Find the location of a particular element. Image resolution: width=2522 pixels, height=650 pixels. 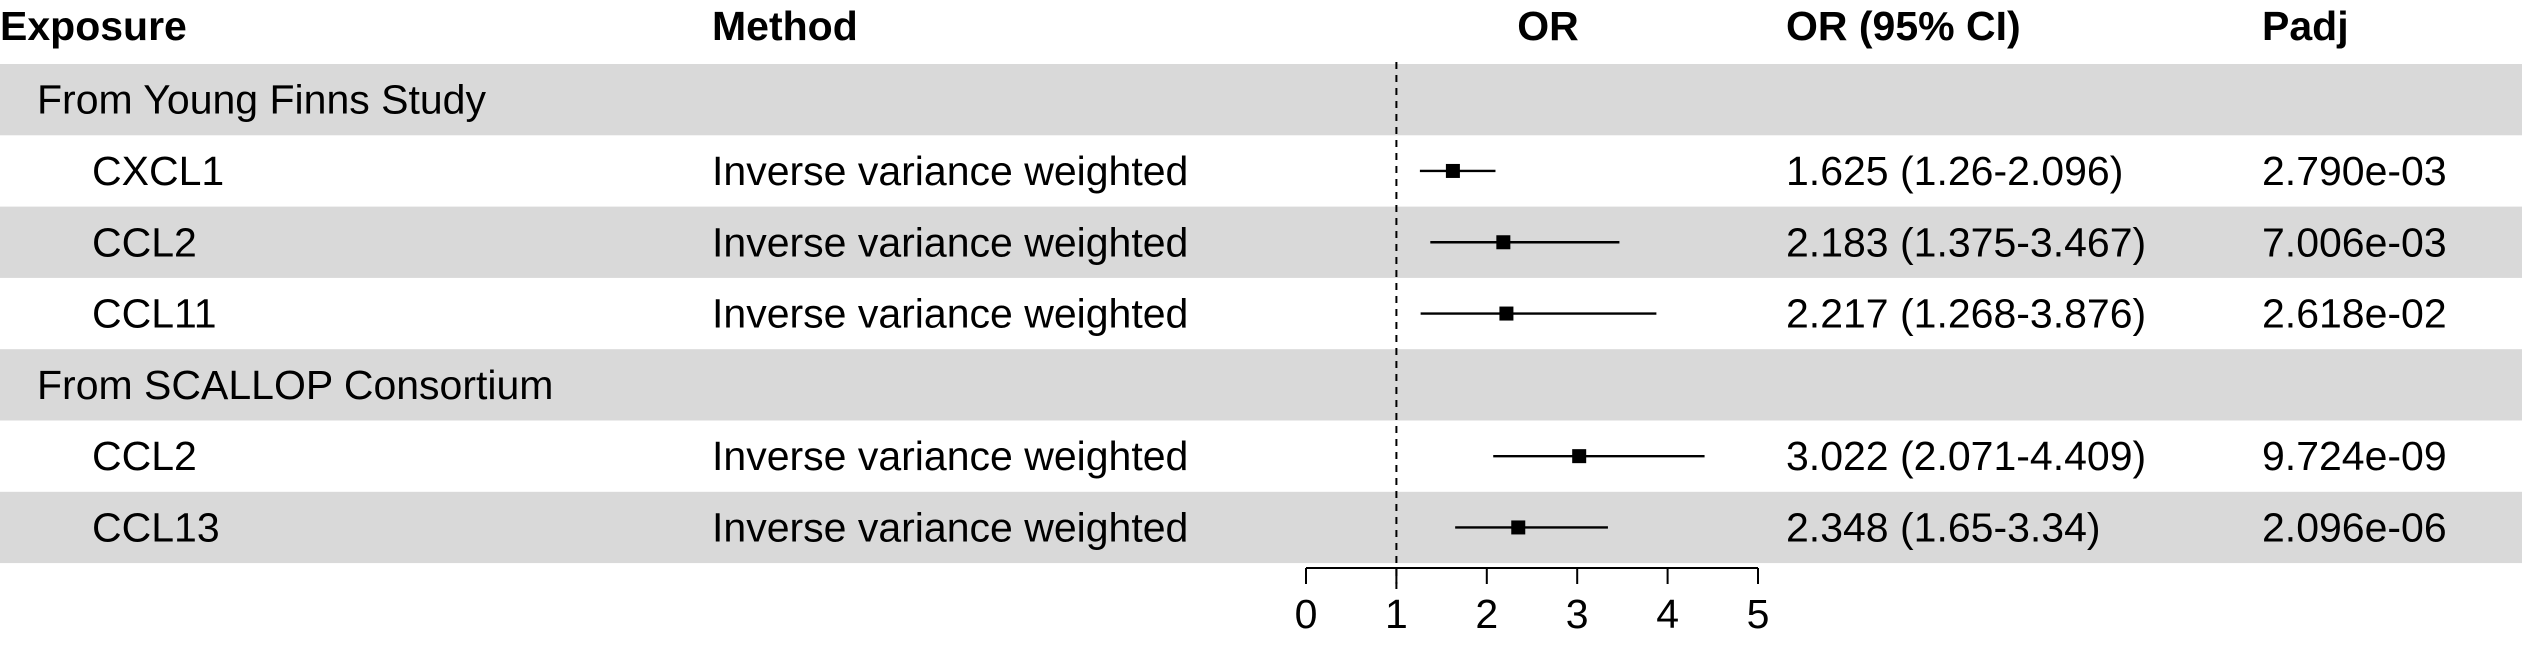

header-padj: Padj is located at coordinates (2305, 26).